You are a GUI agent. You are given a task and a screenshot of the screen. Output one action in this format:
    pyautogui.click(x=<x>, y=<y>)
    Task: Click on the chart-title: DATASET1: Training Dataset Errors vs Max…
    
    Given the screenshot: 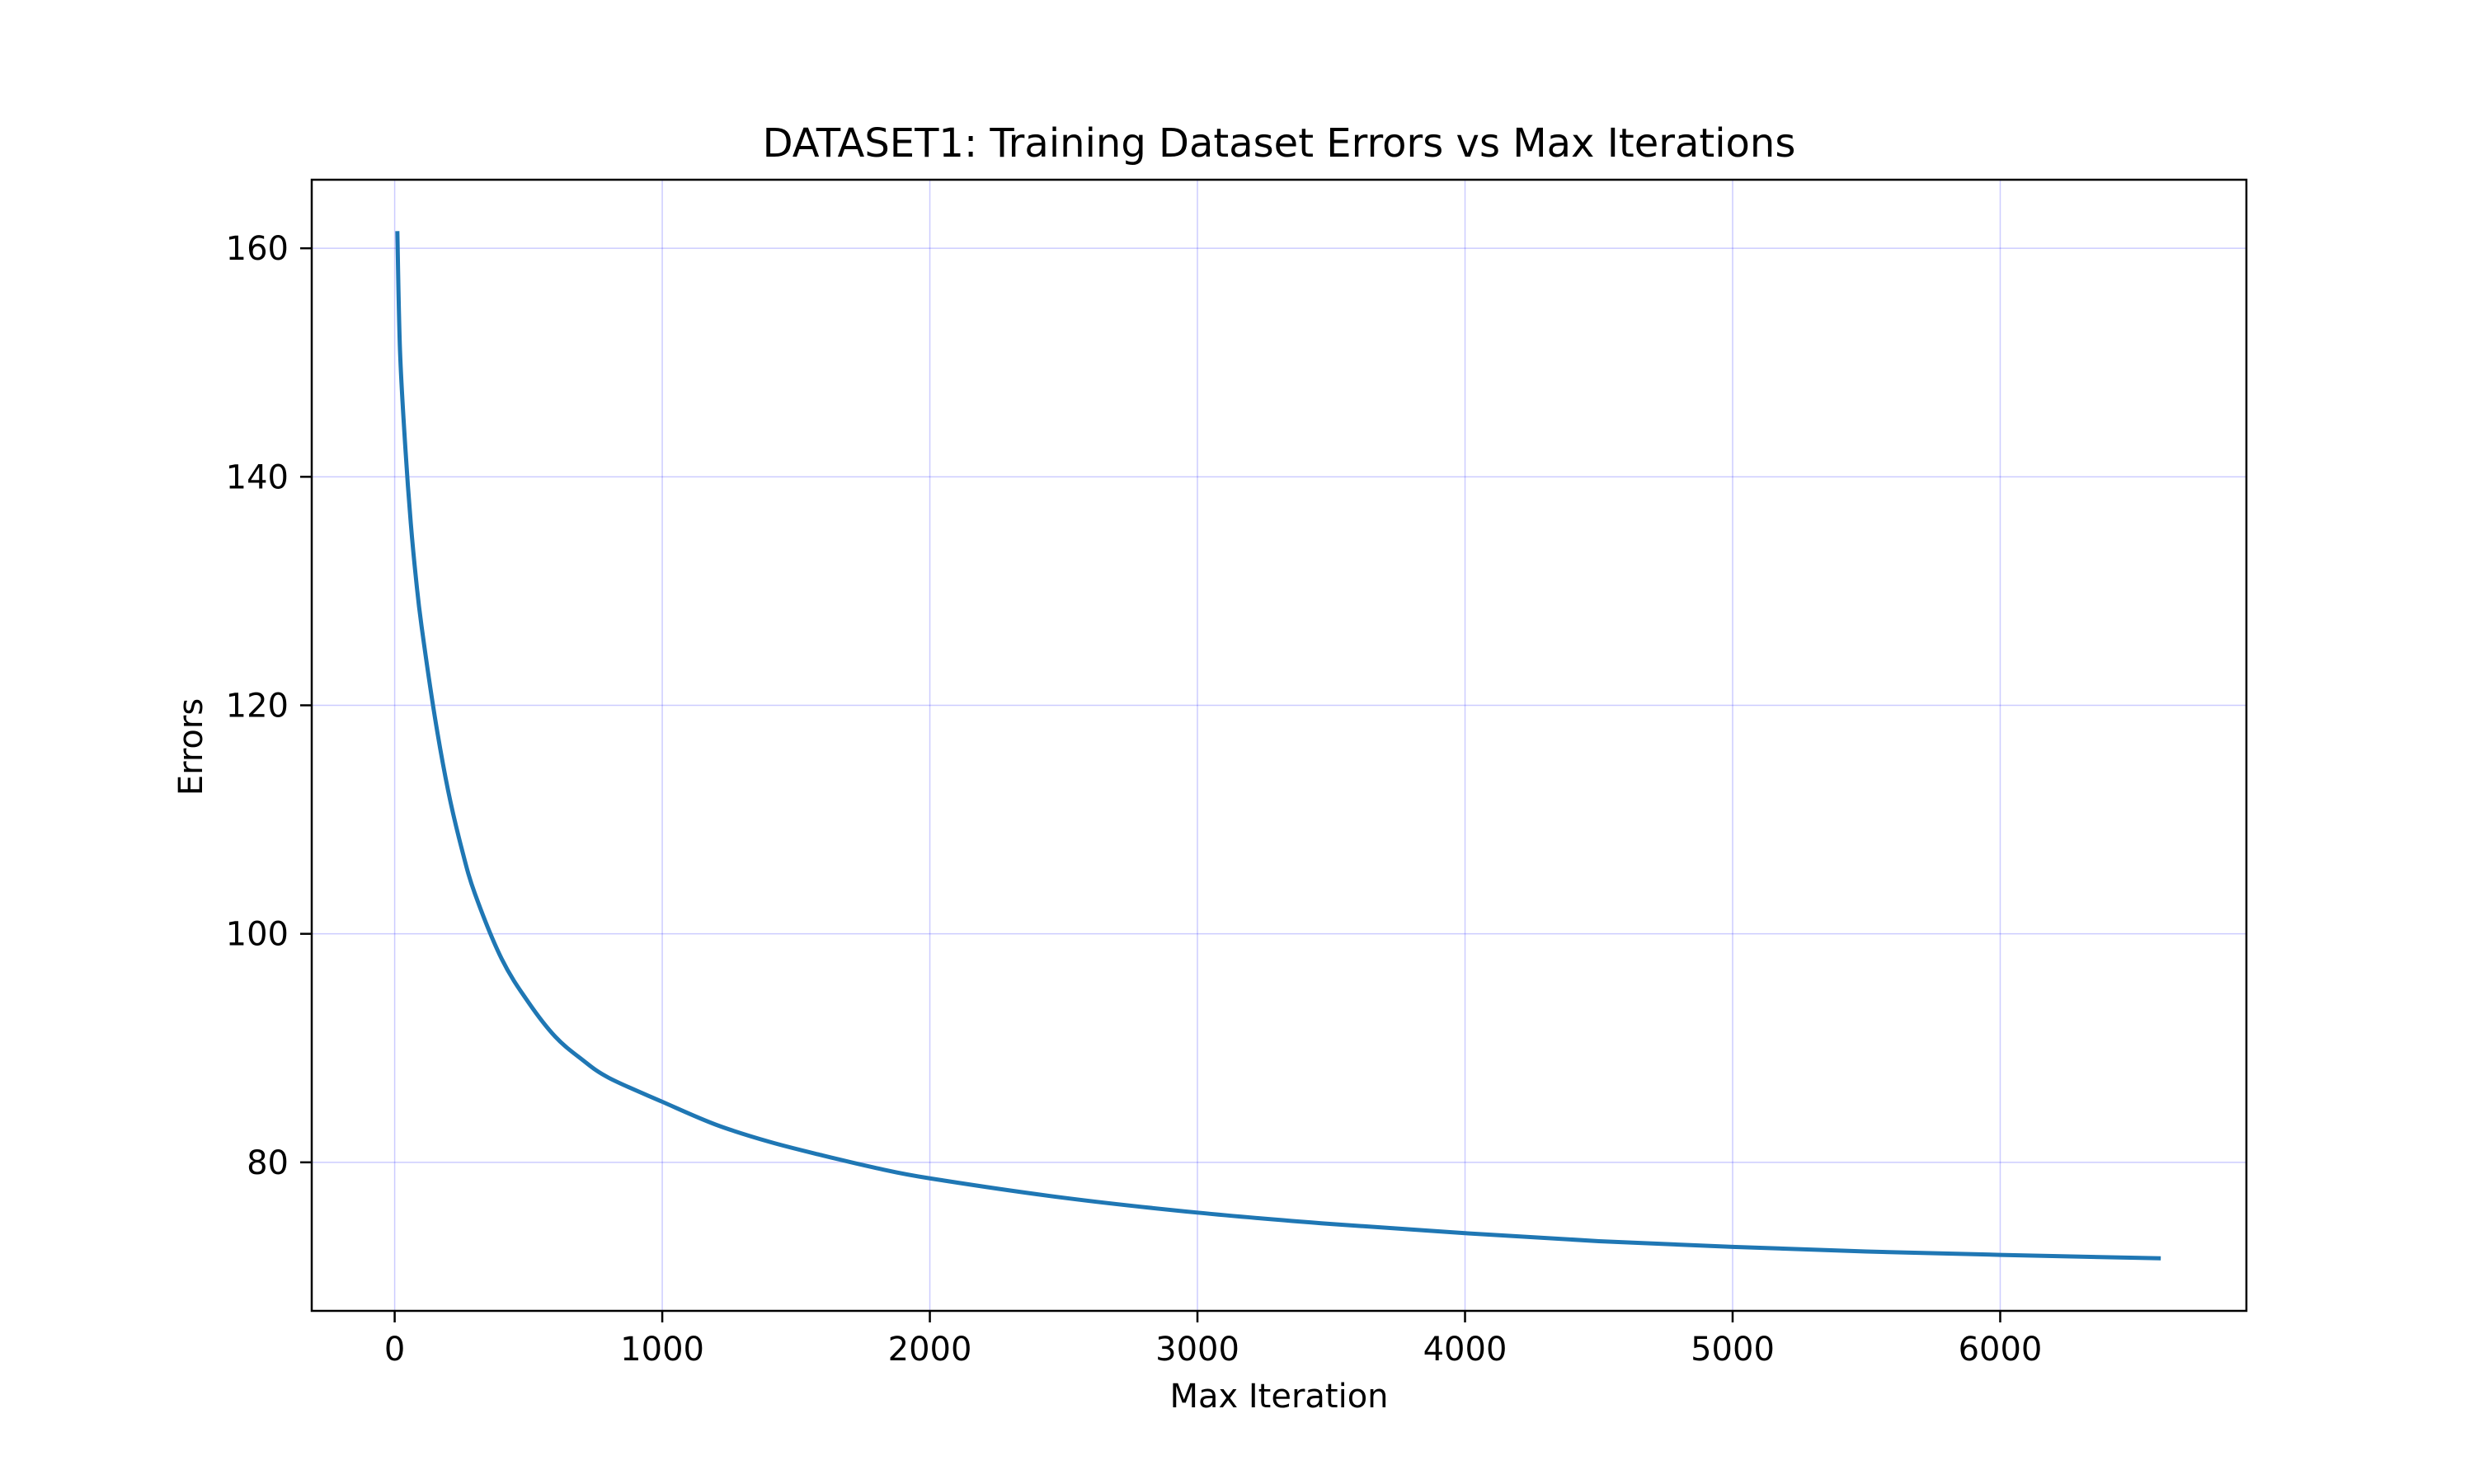 What is the action you would take?
    pyautogui.click(x=1279, y=143)
    